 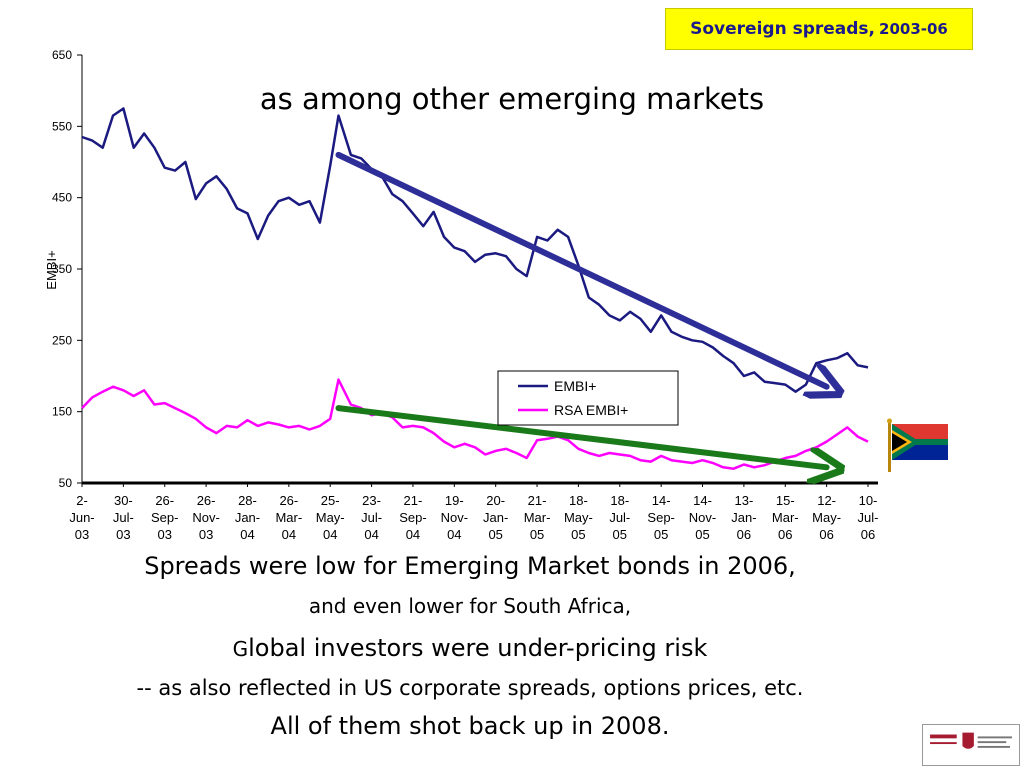 I want to click on x-tick-label: 28-Jan-04, so click(x=247, y=517).